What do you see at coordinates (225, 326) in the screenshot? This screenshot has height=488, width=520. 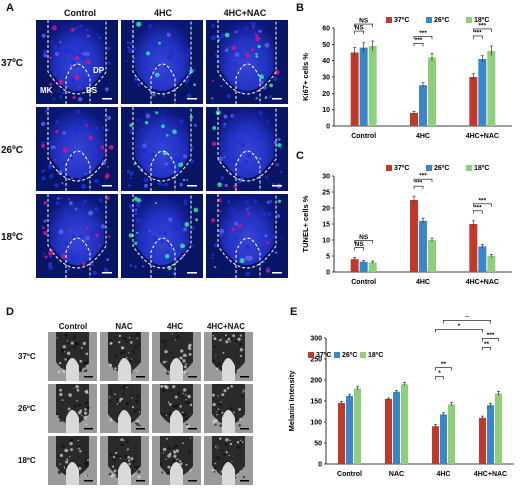 I see `panel-d-col-4hc-nac: 4HC+NAC` at bounding box center [225, 326].